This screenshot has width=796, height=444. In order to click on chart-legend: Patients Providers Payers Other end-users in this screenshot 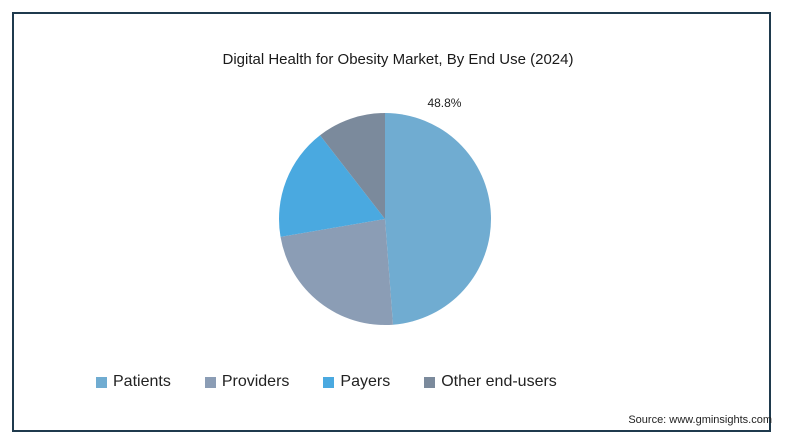, I will do `click(343, 382)`.